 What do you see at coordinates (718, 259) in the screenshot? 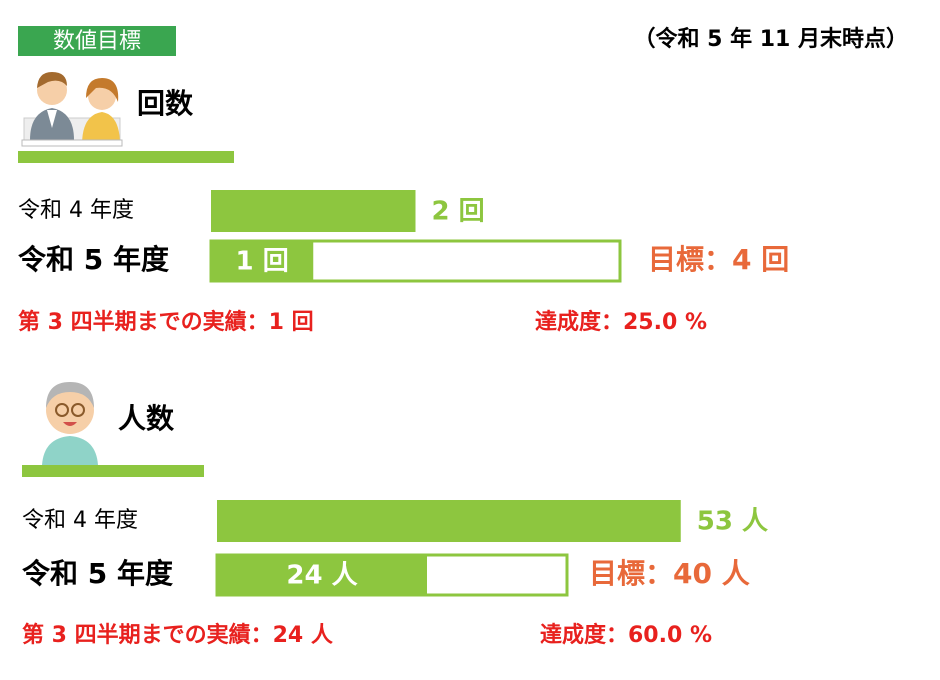
I see `target-label: 目標：4 回` at bounding box center [718, 259].